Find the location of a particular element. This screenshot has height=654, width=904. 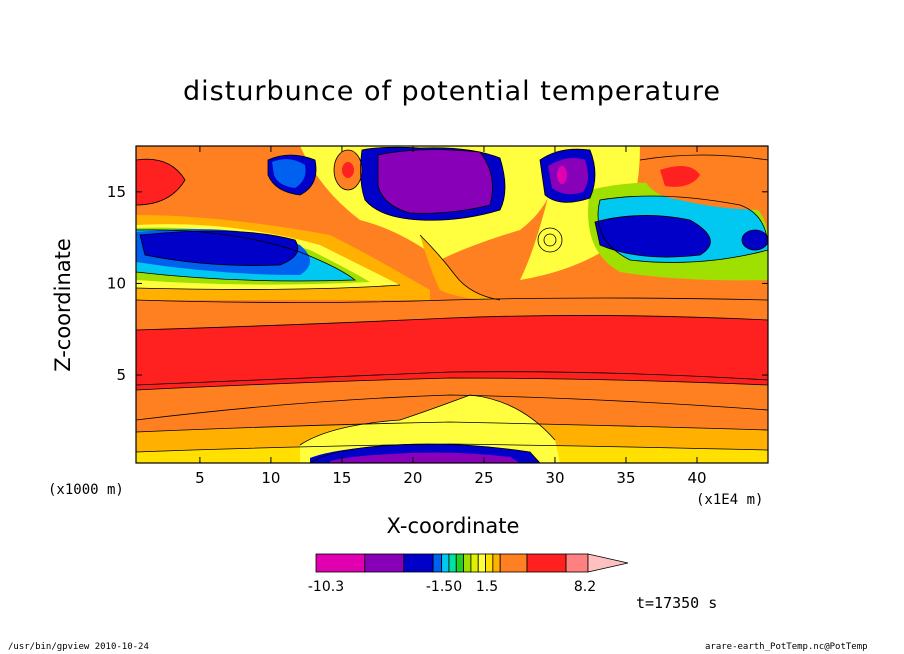

x-tick-label: 40 is located at coordinates (696, 478).